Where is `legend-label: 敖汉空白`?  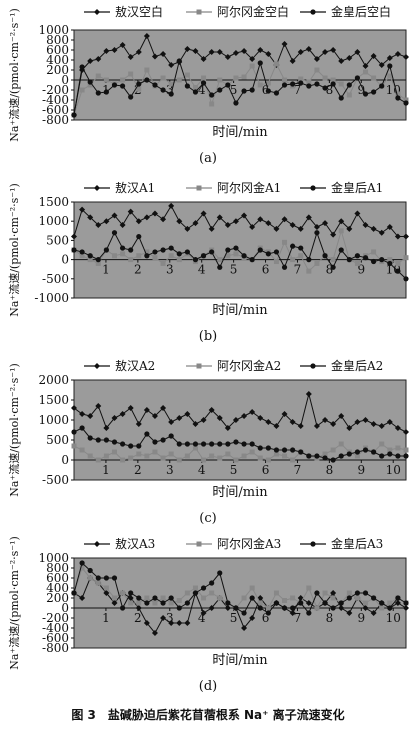
legend-label: 敖汉空白 is located at coordinates (139, 11).